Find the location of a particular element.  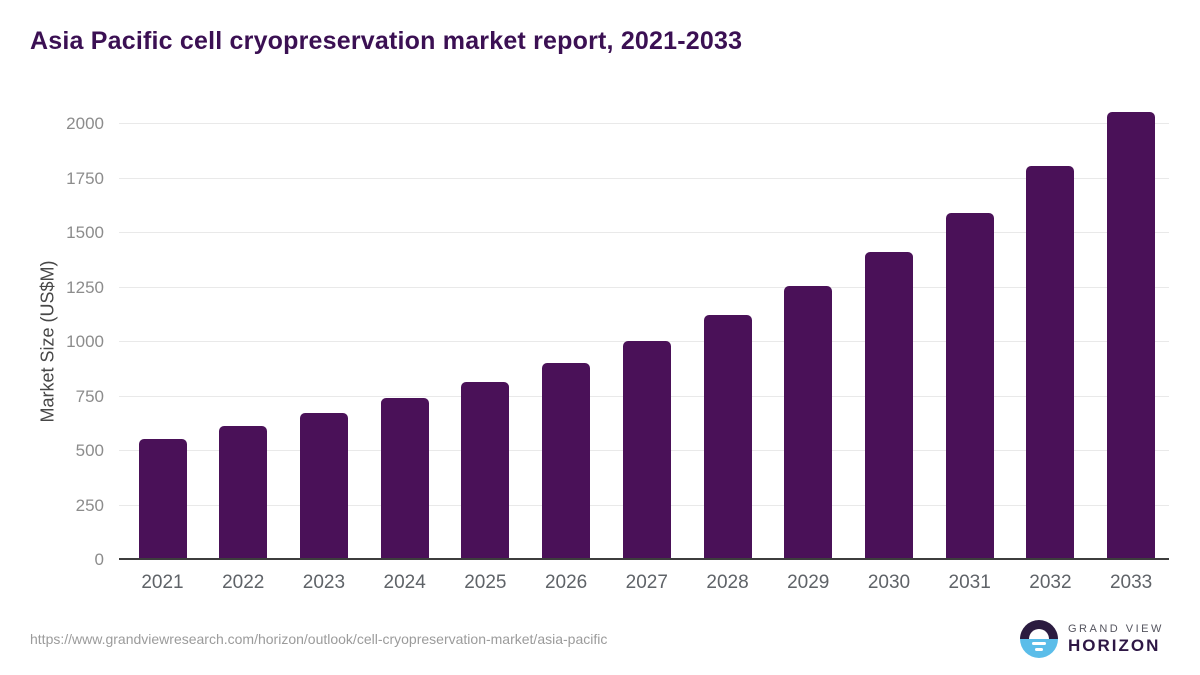

bar-2024 is located at coordinates (404, 478).